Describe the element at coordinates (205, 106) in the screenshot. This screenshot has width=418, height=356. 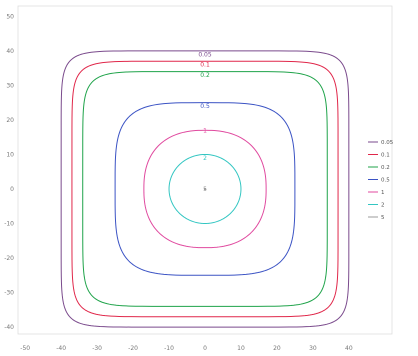
I see `contour-label-0.5: 0.5` at that location.